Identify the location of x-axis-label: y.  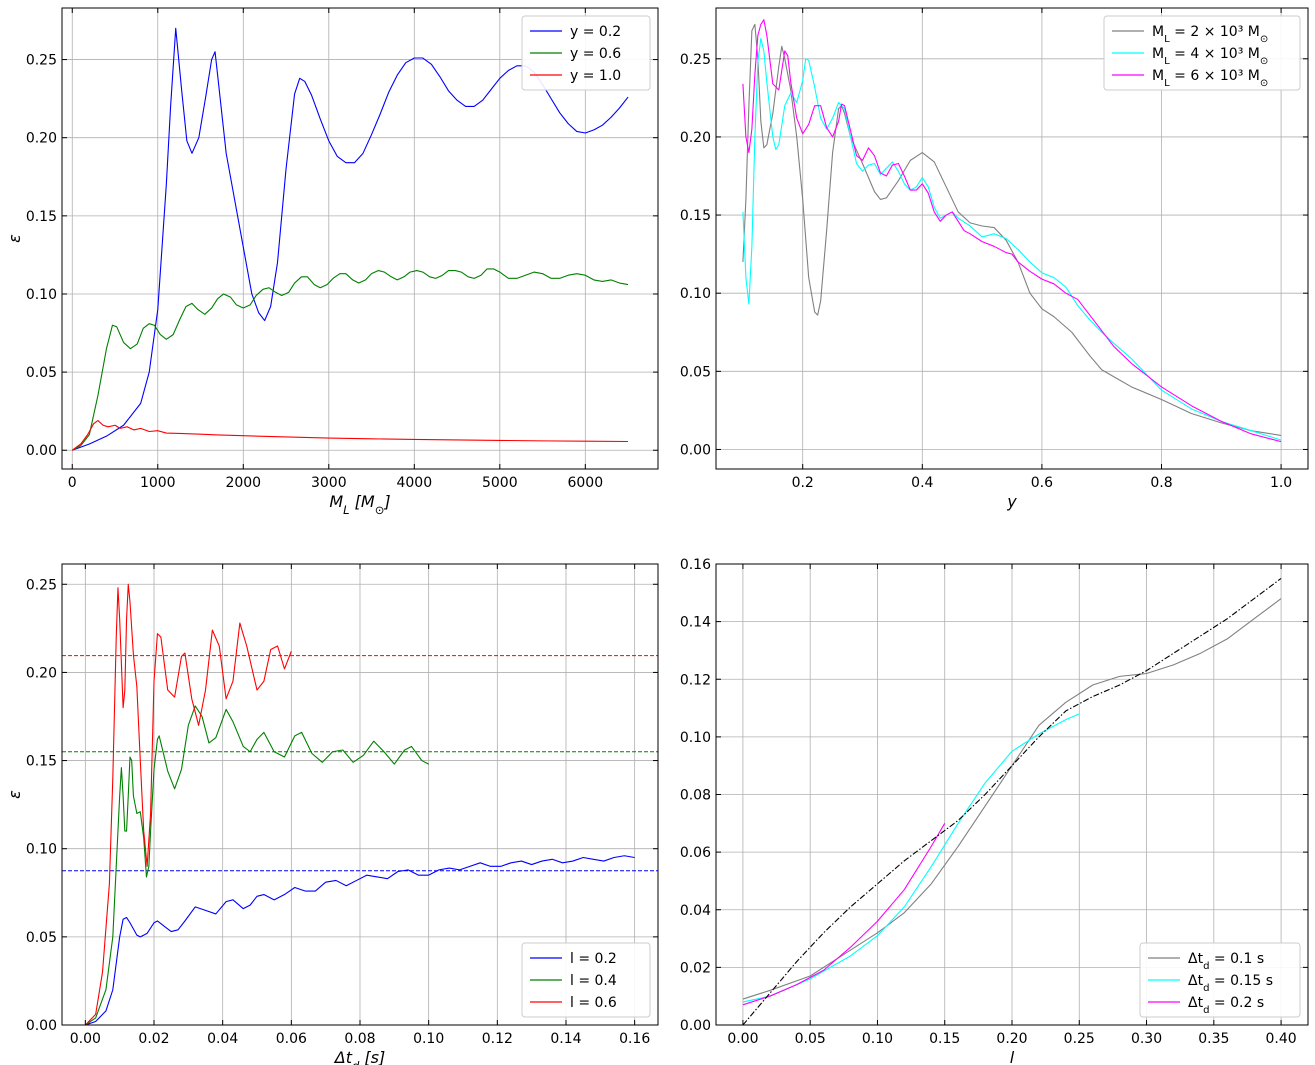
(1011, 501).